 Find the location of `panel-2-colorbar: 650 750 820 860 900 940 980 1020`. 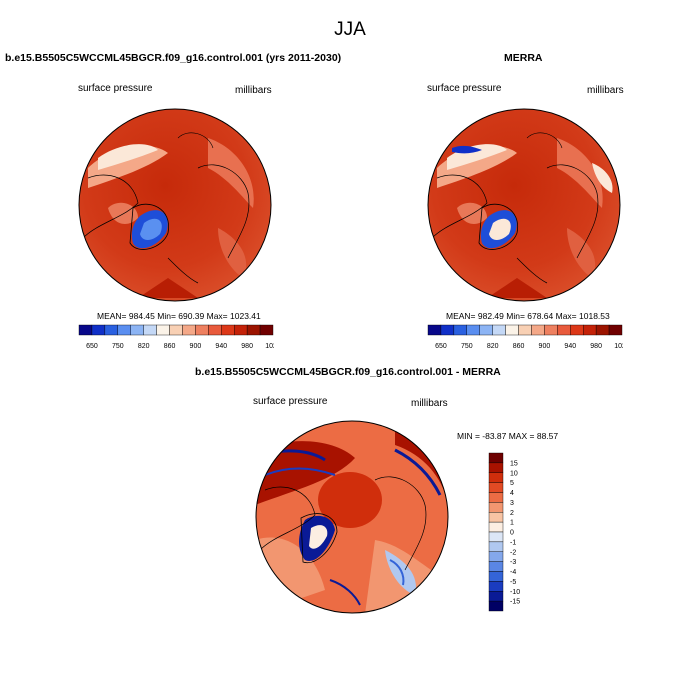

panel-2-colorbar: 650 750 820 860 900 940 980 1020 is located at coordinates (525, 337).